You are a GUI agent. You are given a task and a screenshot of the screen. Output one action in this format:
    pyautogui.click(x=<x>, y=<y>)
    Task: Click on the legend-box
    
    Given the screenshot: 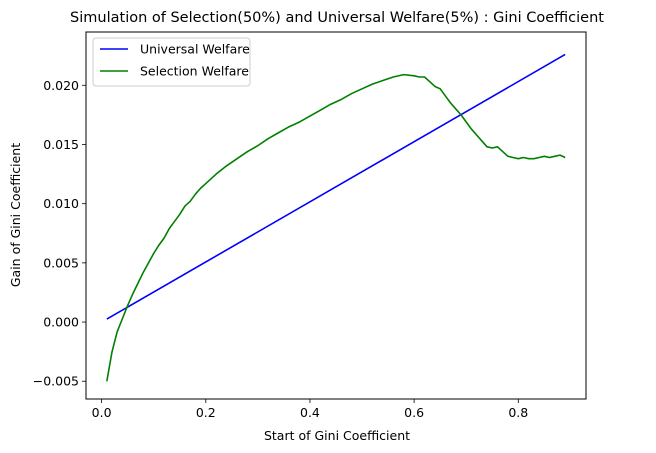 What is the action you would take?
    pyautogui.click(x=171, y=62)
    